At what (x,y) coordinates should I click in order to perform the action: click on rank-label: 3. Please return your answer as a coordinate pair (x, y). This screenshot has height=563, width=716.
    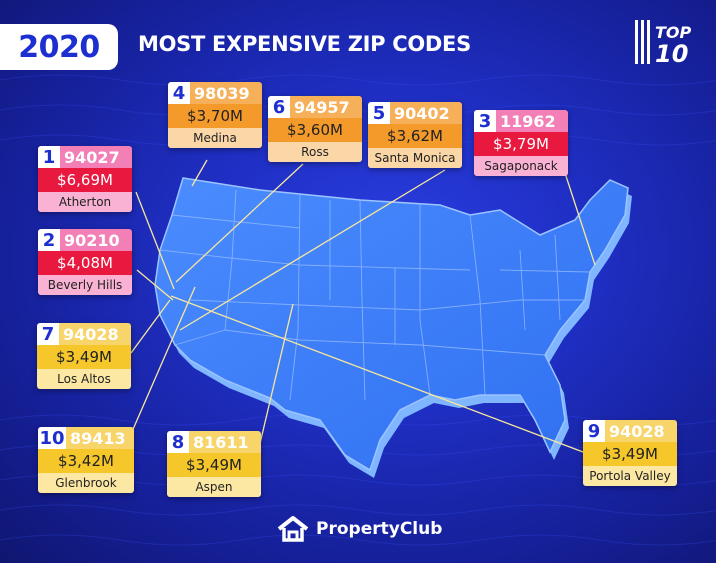
    Looking at the image, I should click on (485, 121).